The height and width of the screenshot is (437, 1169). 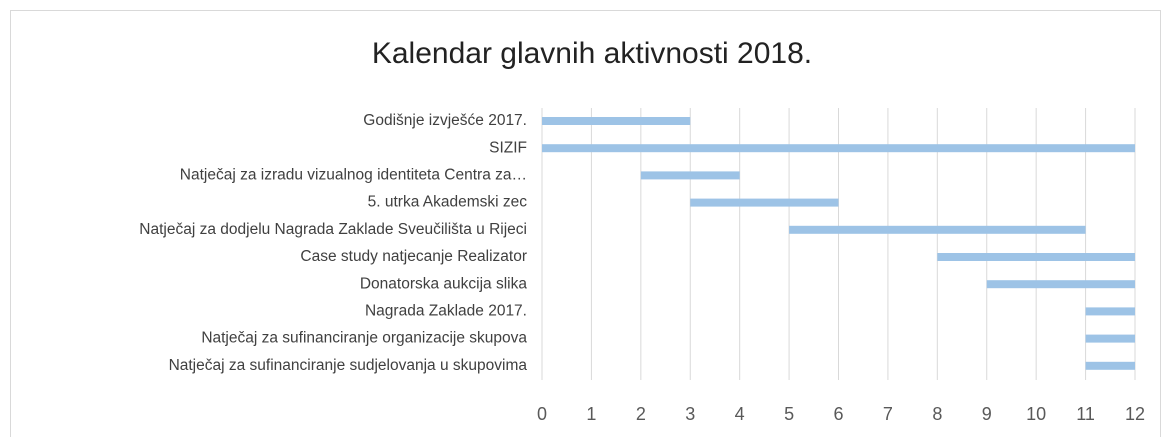 I want to click on x-tick-label: 6, so click(x=838, y=414).